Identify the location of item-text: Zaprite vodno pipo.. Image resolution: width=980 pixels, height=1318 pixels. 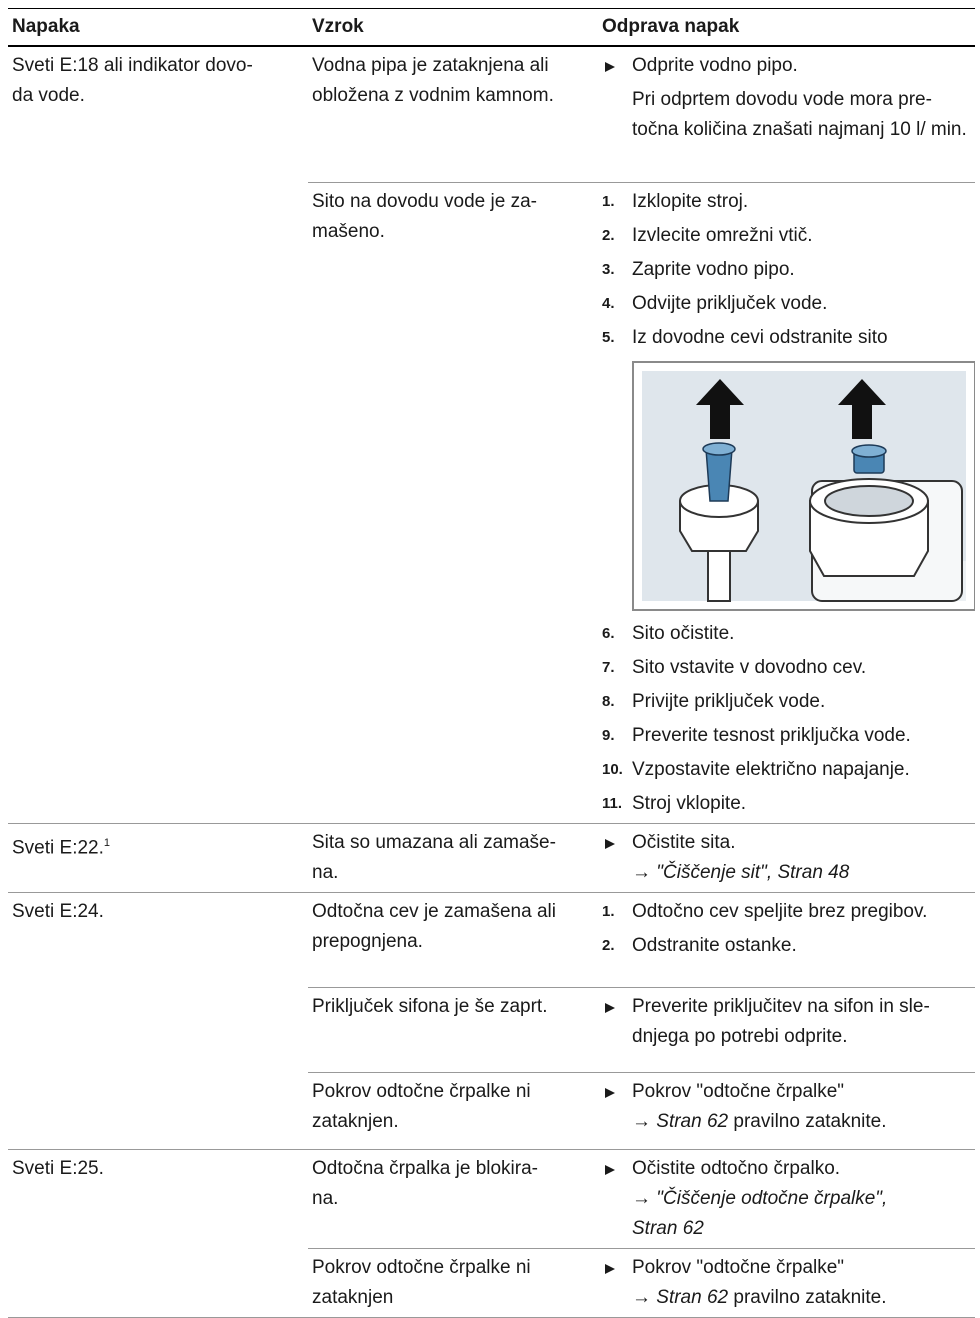
(713, 269).